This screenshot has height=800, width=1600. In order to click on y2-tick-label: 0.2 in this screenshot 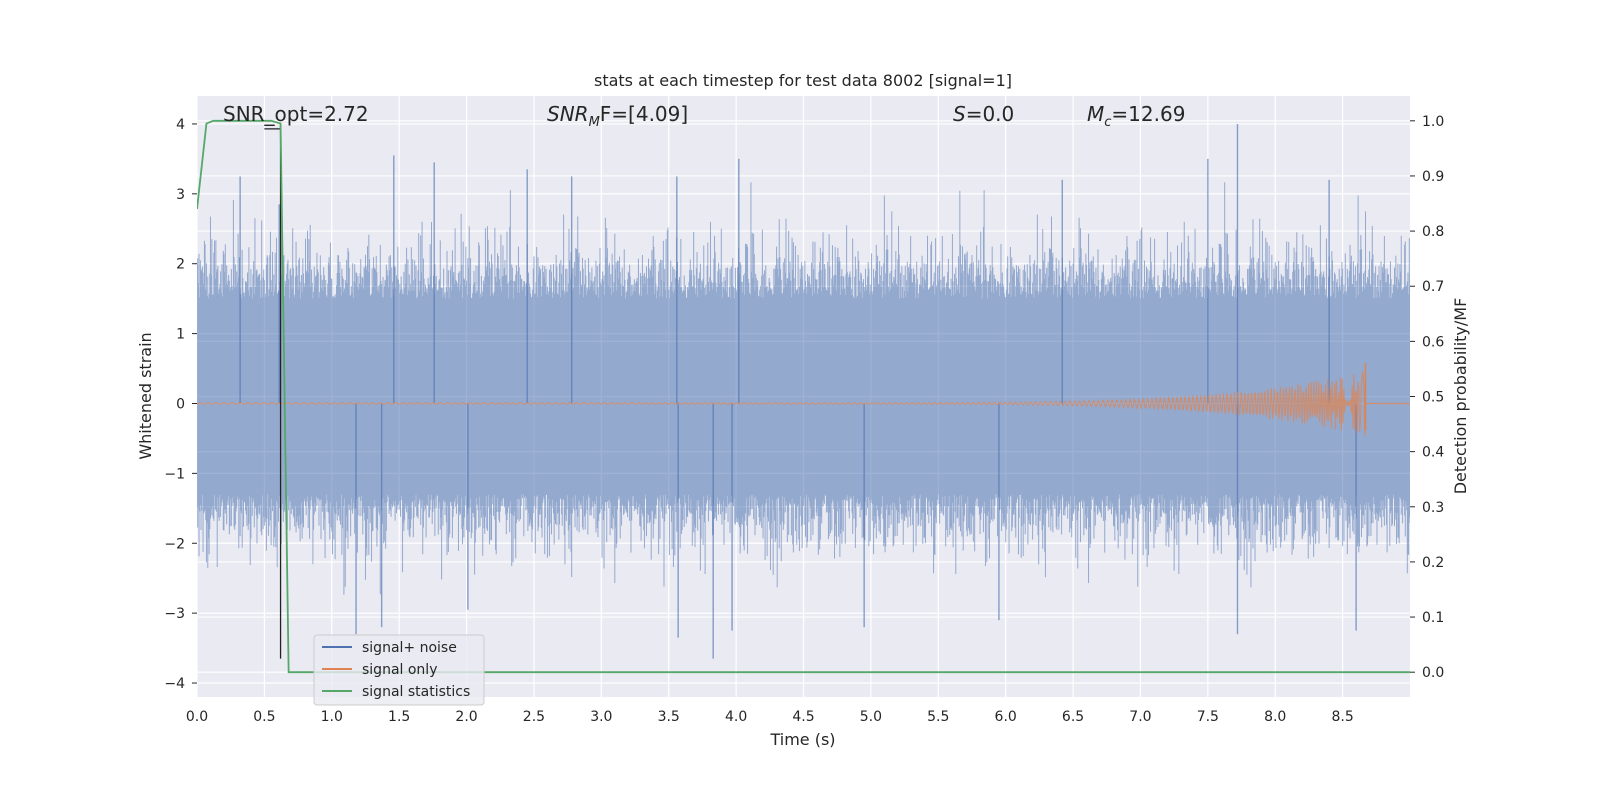, I will do `click(1433, 563)`.